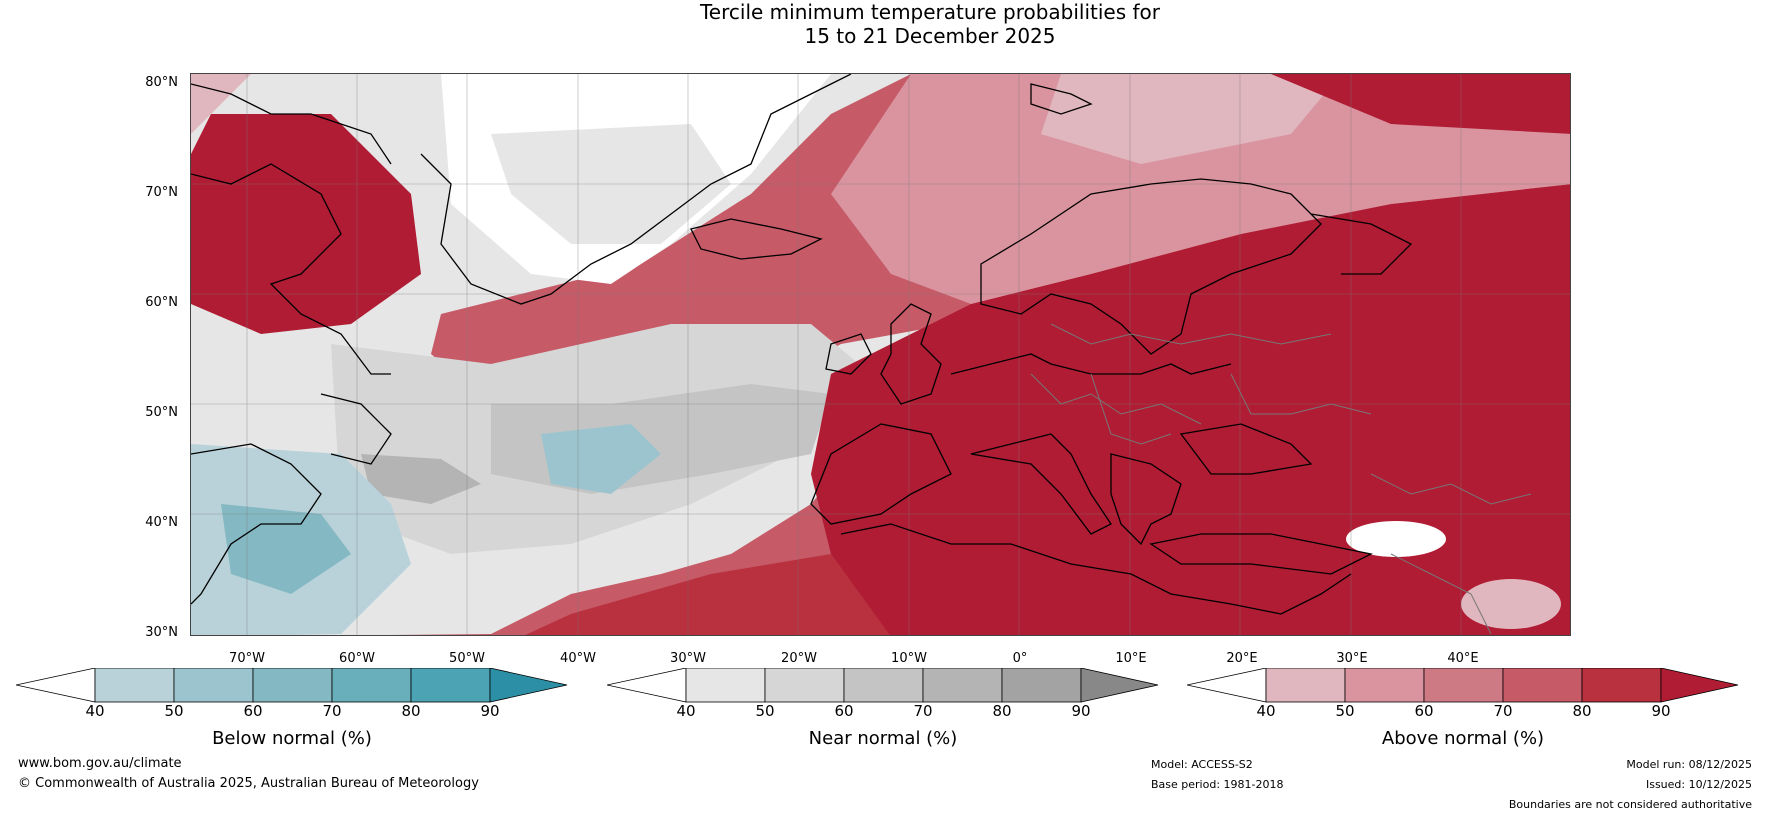 The width and height of the screenshot is (1770, 816). I want to click on baffin-coast, so click(291, 269).